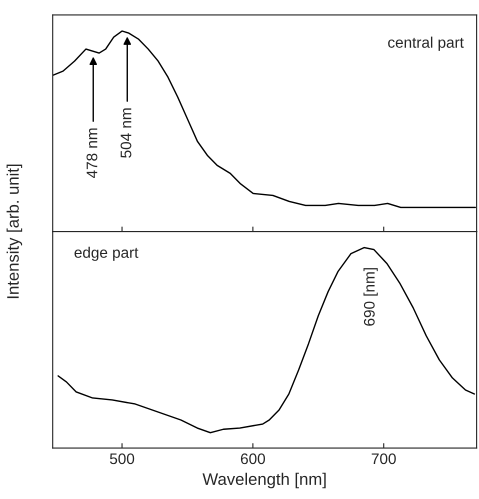 The height and width of the screenshot is (499, 479). I want to click on annotation: 690 [nm], so click(371, 297).